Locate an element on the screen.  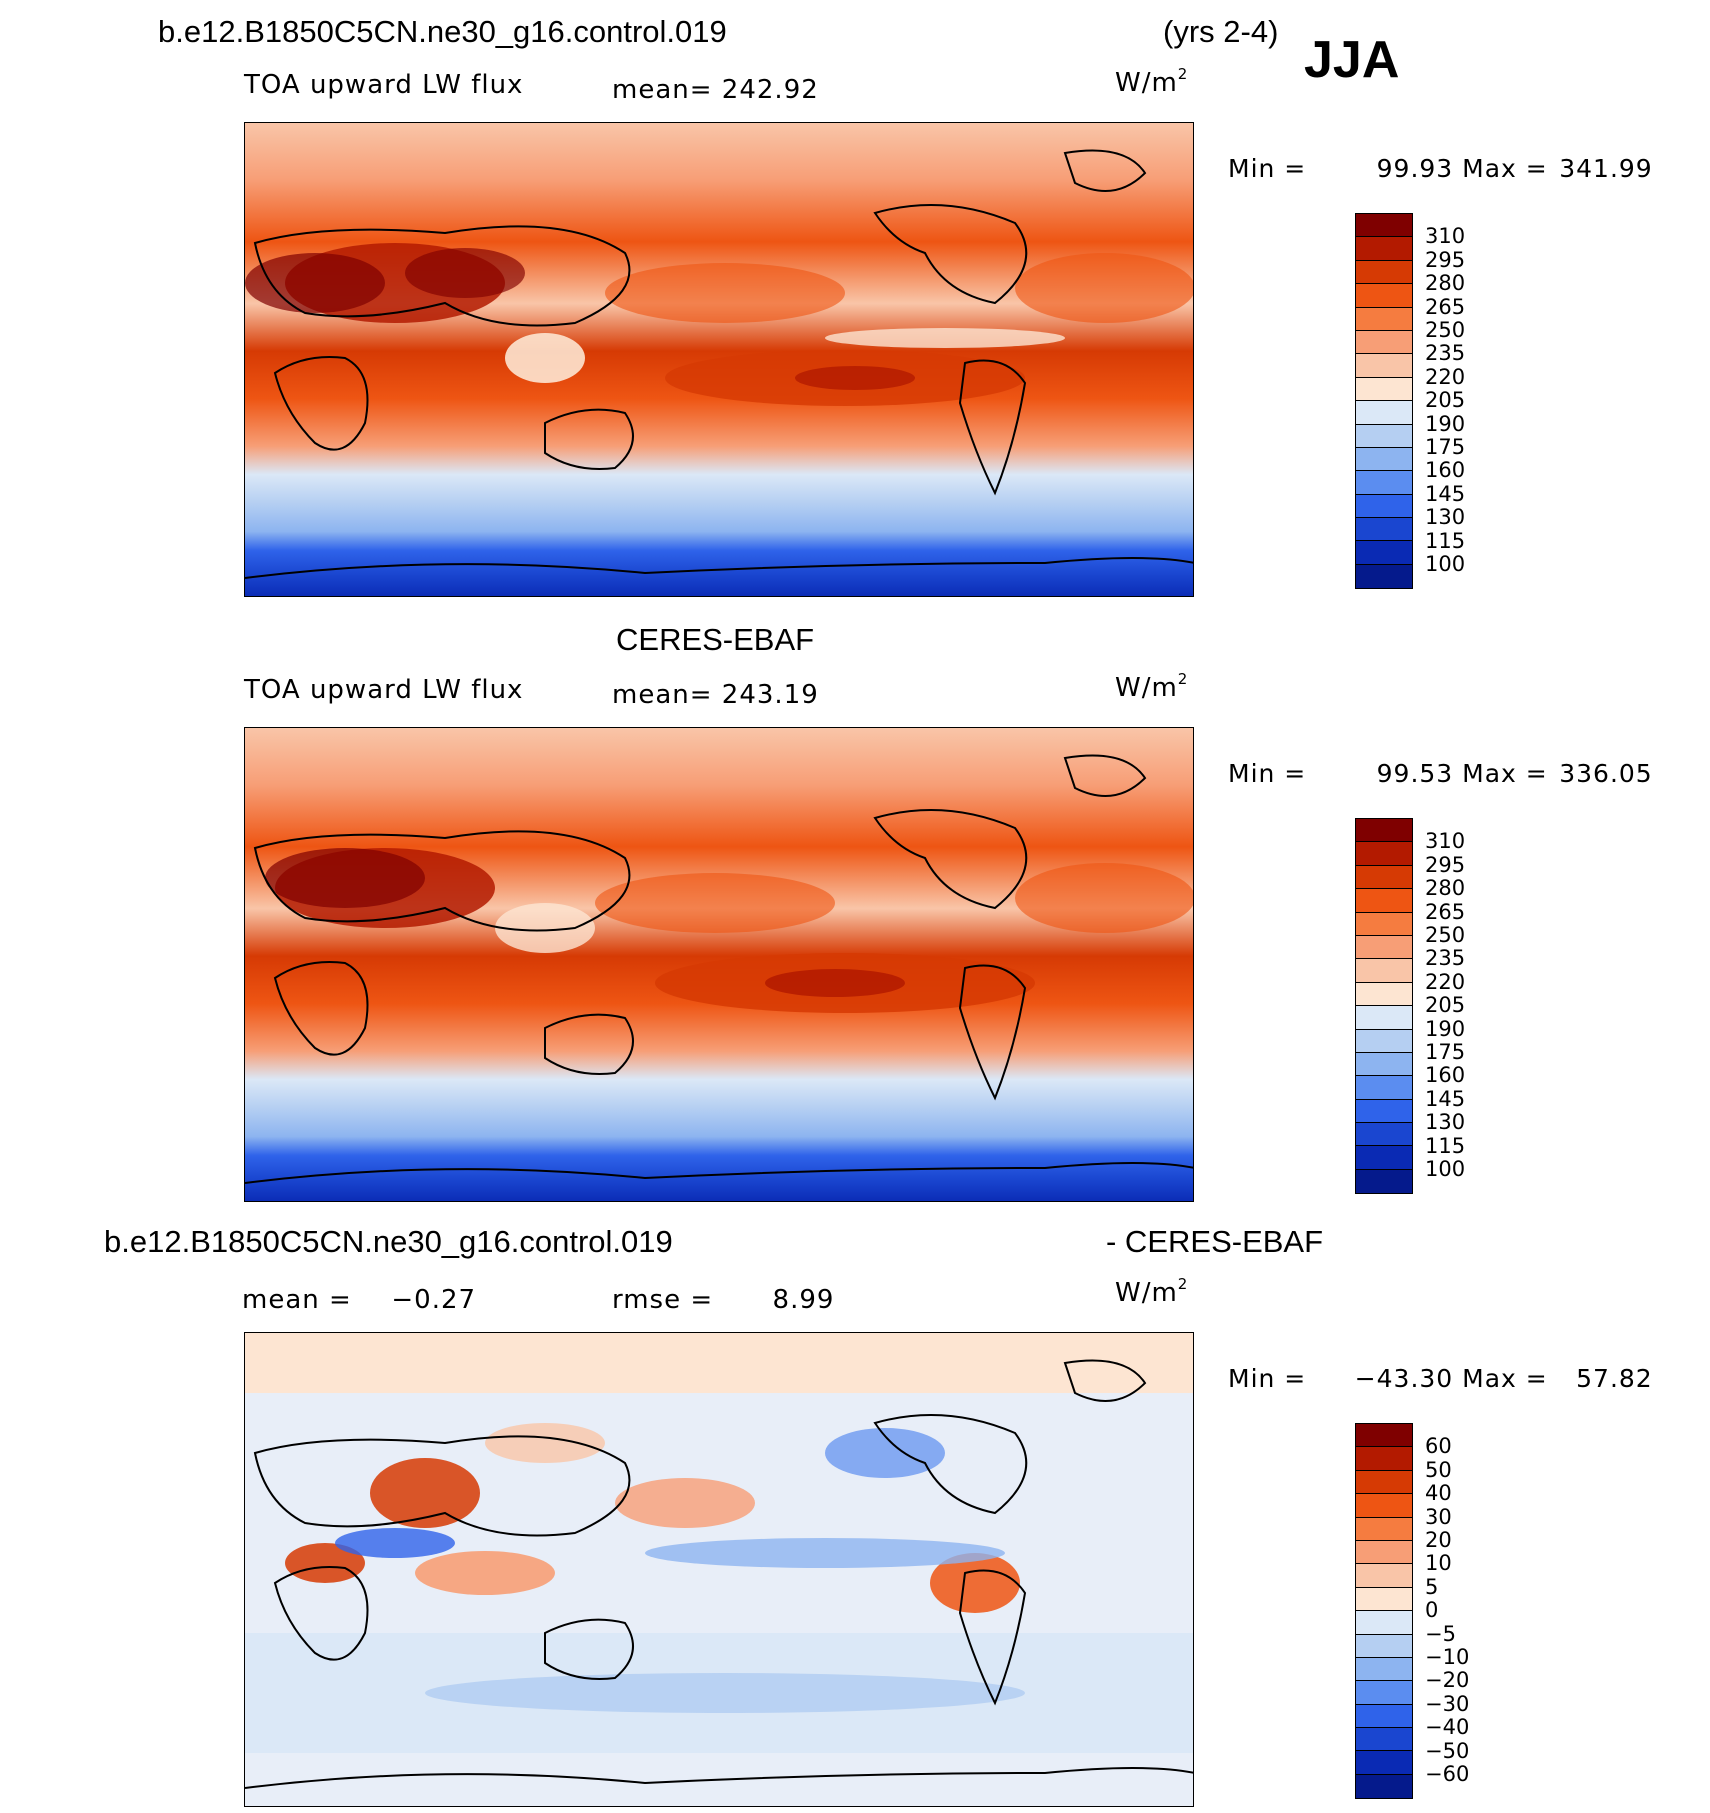
colorbar-tick-label: 220 is located at coordinates (1445, 376).